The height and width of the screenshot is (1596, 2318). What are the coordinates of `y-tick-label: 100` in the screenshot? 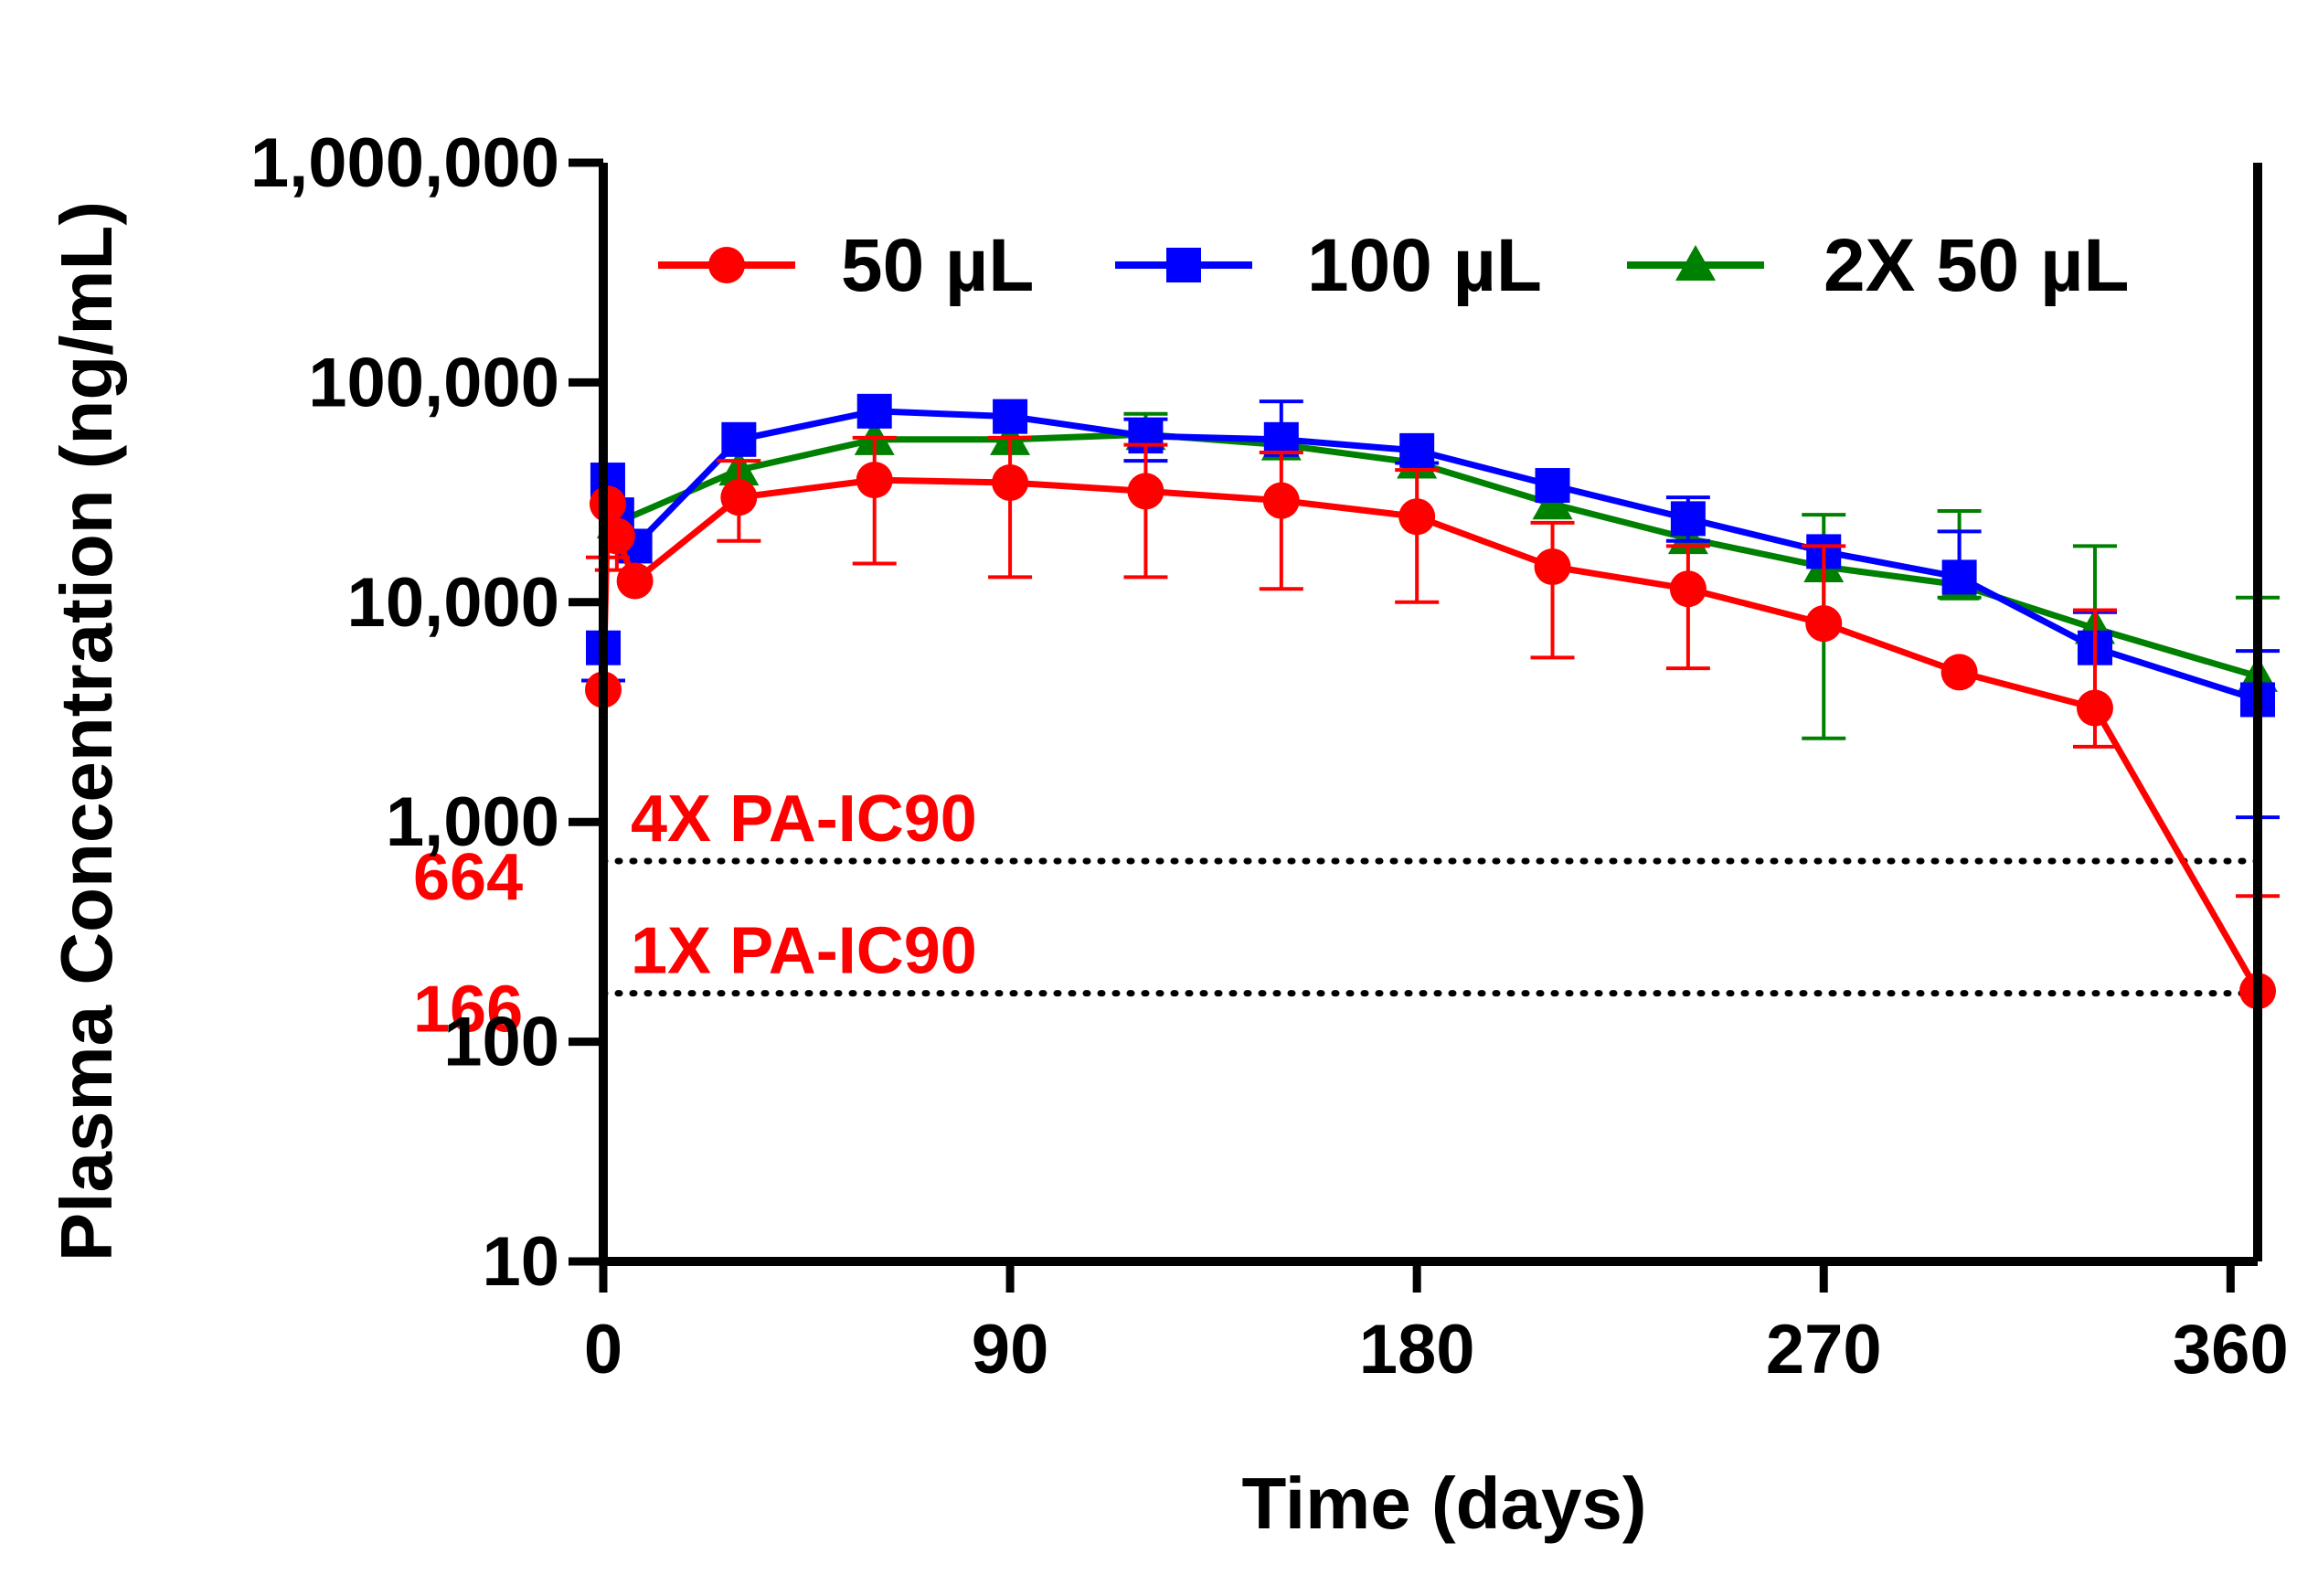 It's located at (501, 1042).